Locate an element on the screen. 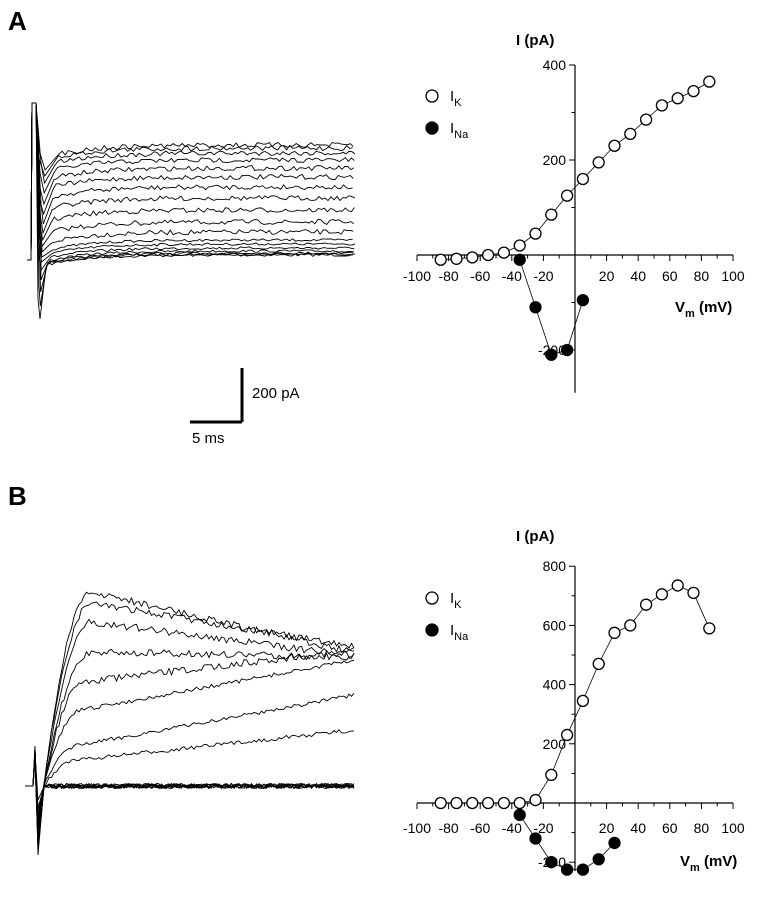 The width and height of the screenshot is (767, 900). current-traces-b is located at coordinates (190, 723).